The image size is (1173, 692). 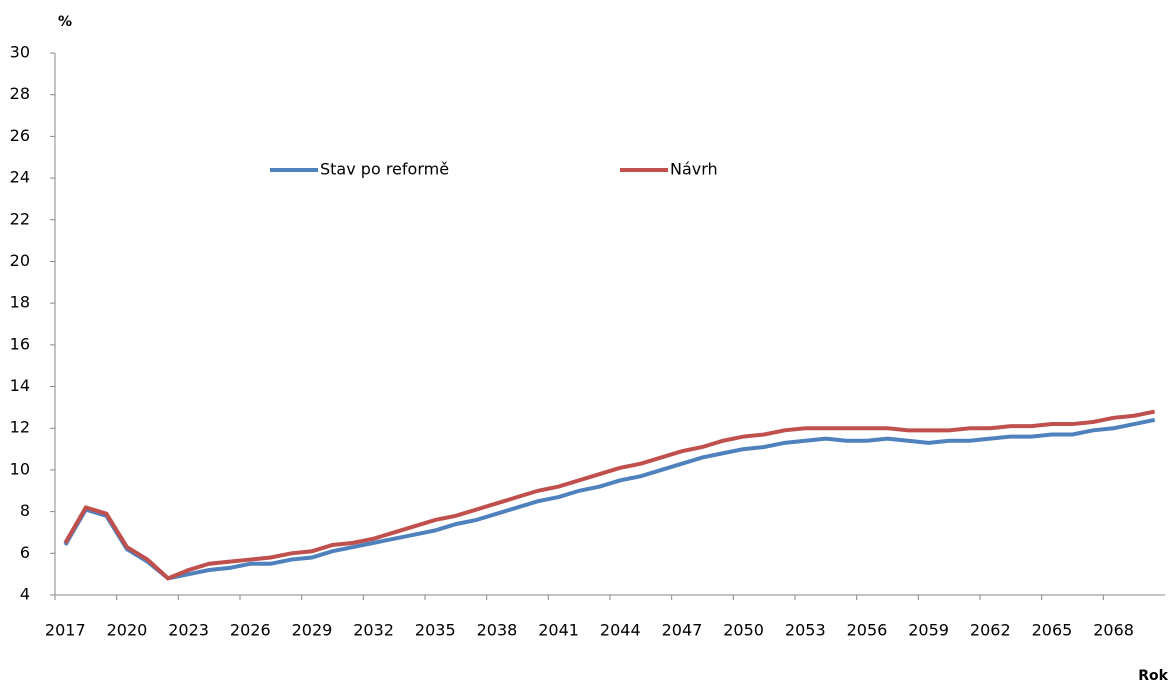 What do you see at coordinates (250, 630) in the screenshot?
I see `x-tick-label: 2026` at bounding box center [250, 630].